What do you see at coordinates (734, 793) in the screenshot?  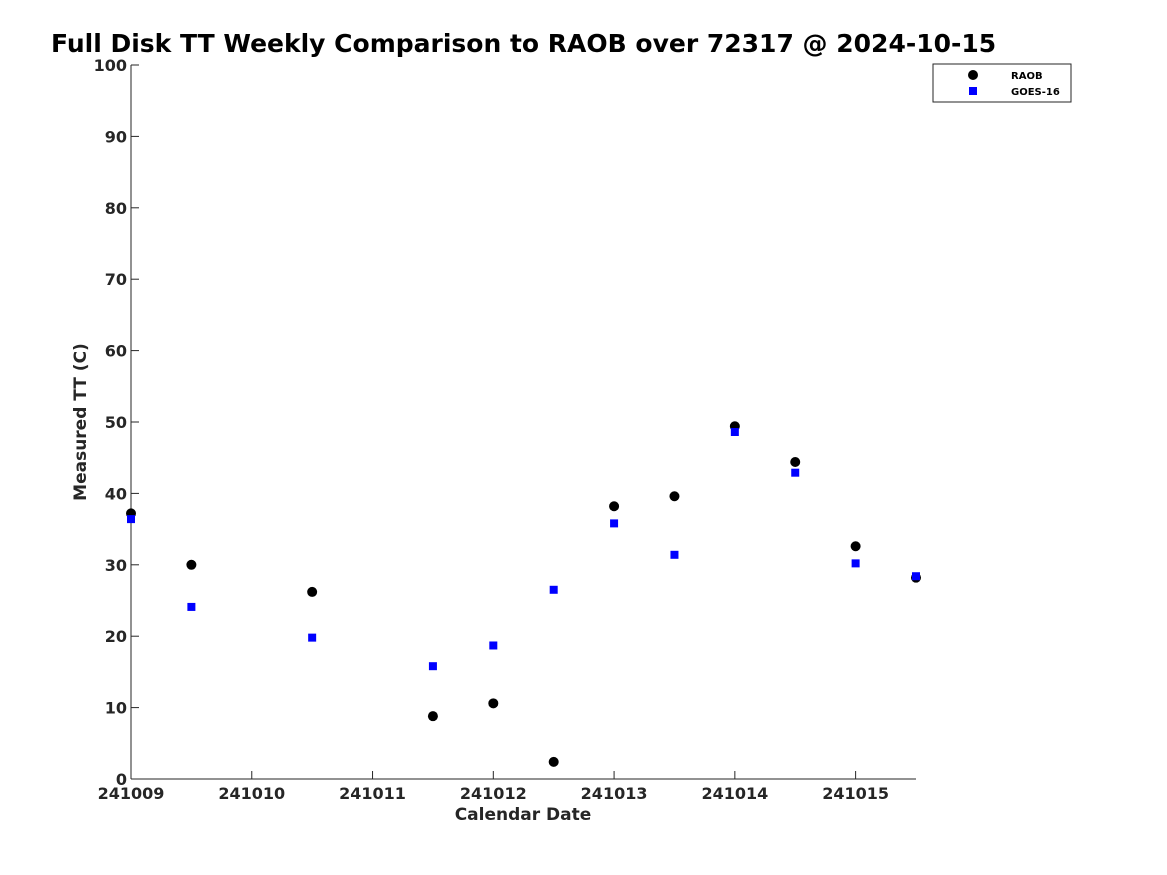 I see `x-tick-label: 241014` at bounding box center [734, 793].